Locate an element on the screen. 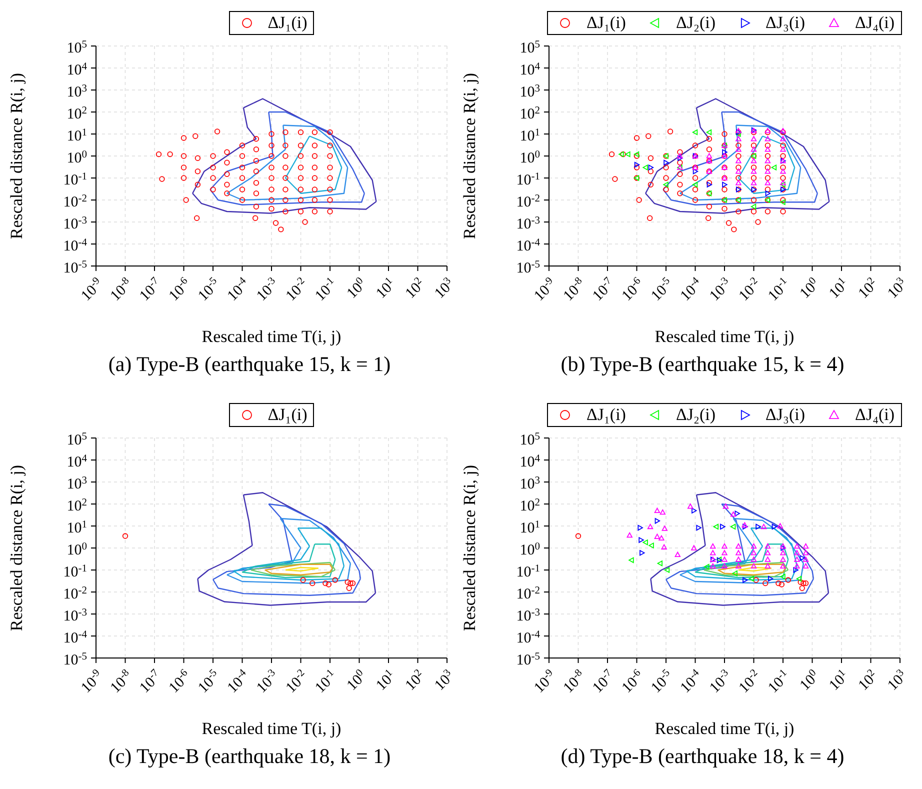  text: (d) Type-B (earthquake 18, k = 4) is located at coordinates (703, 756).